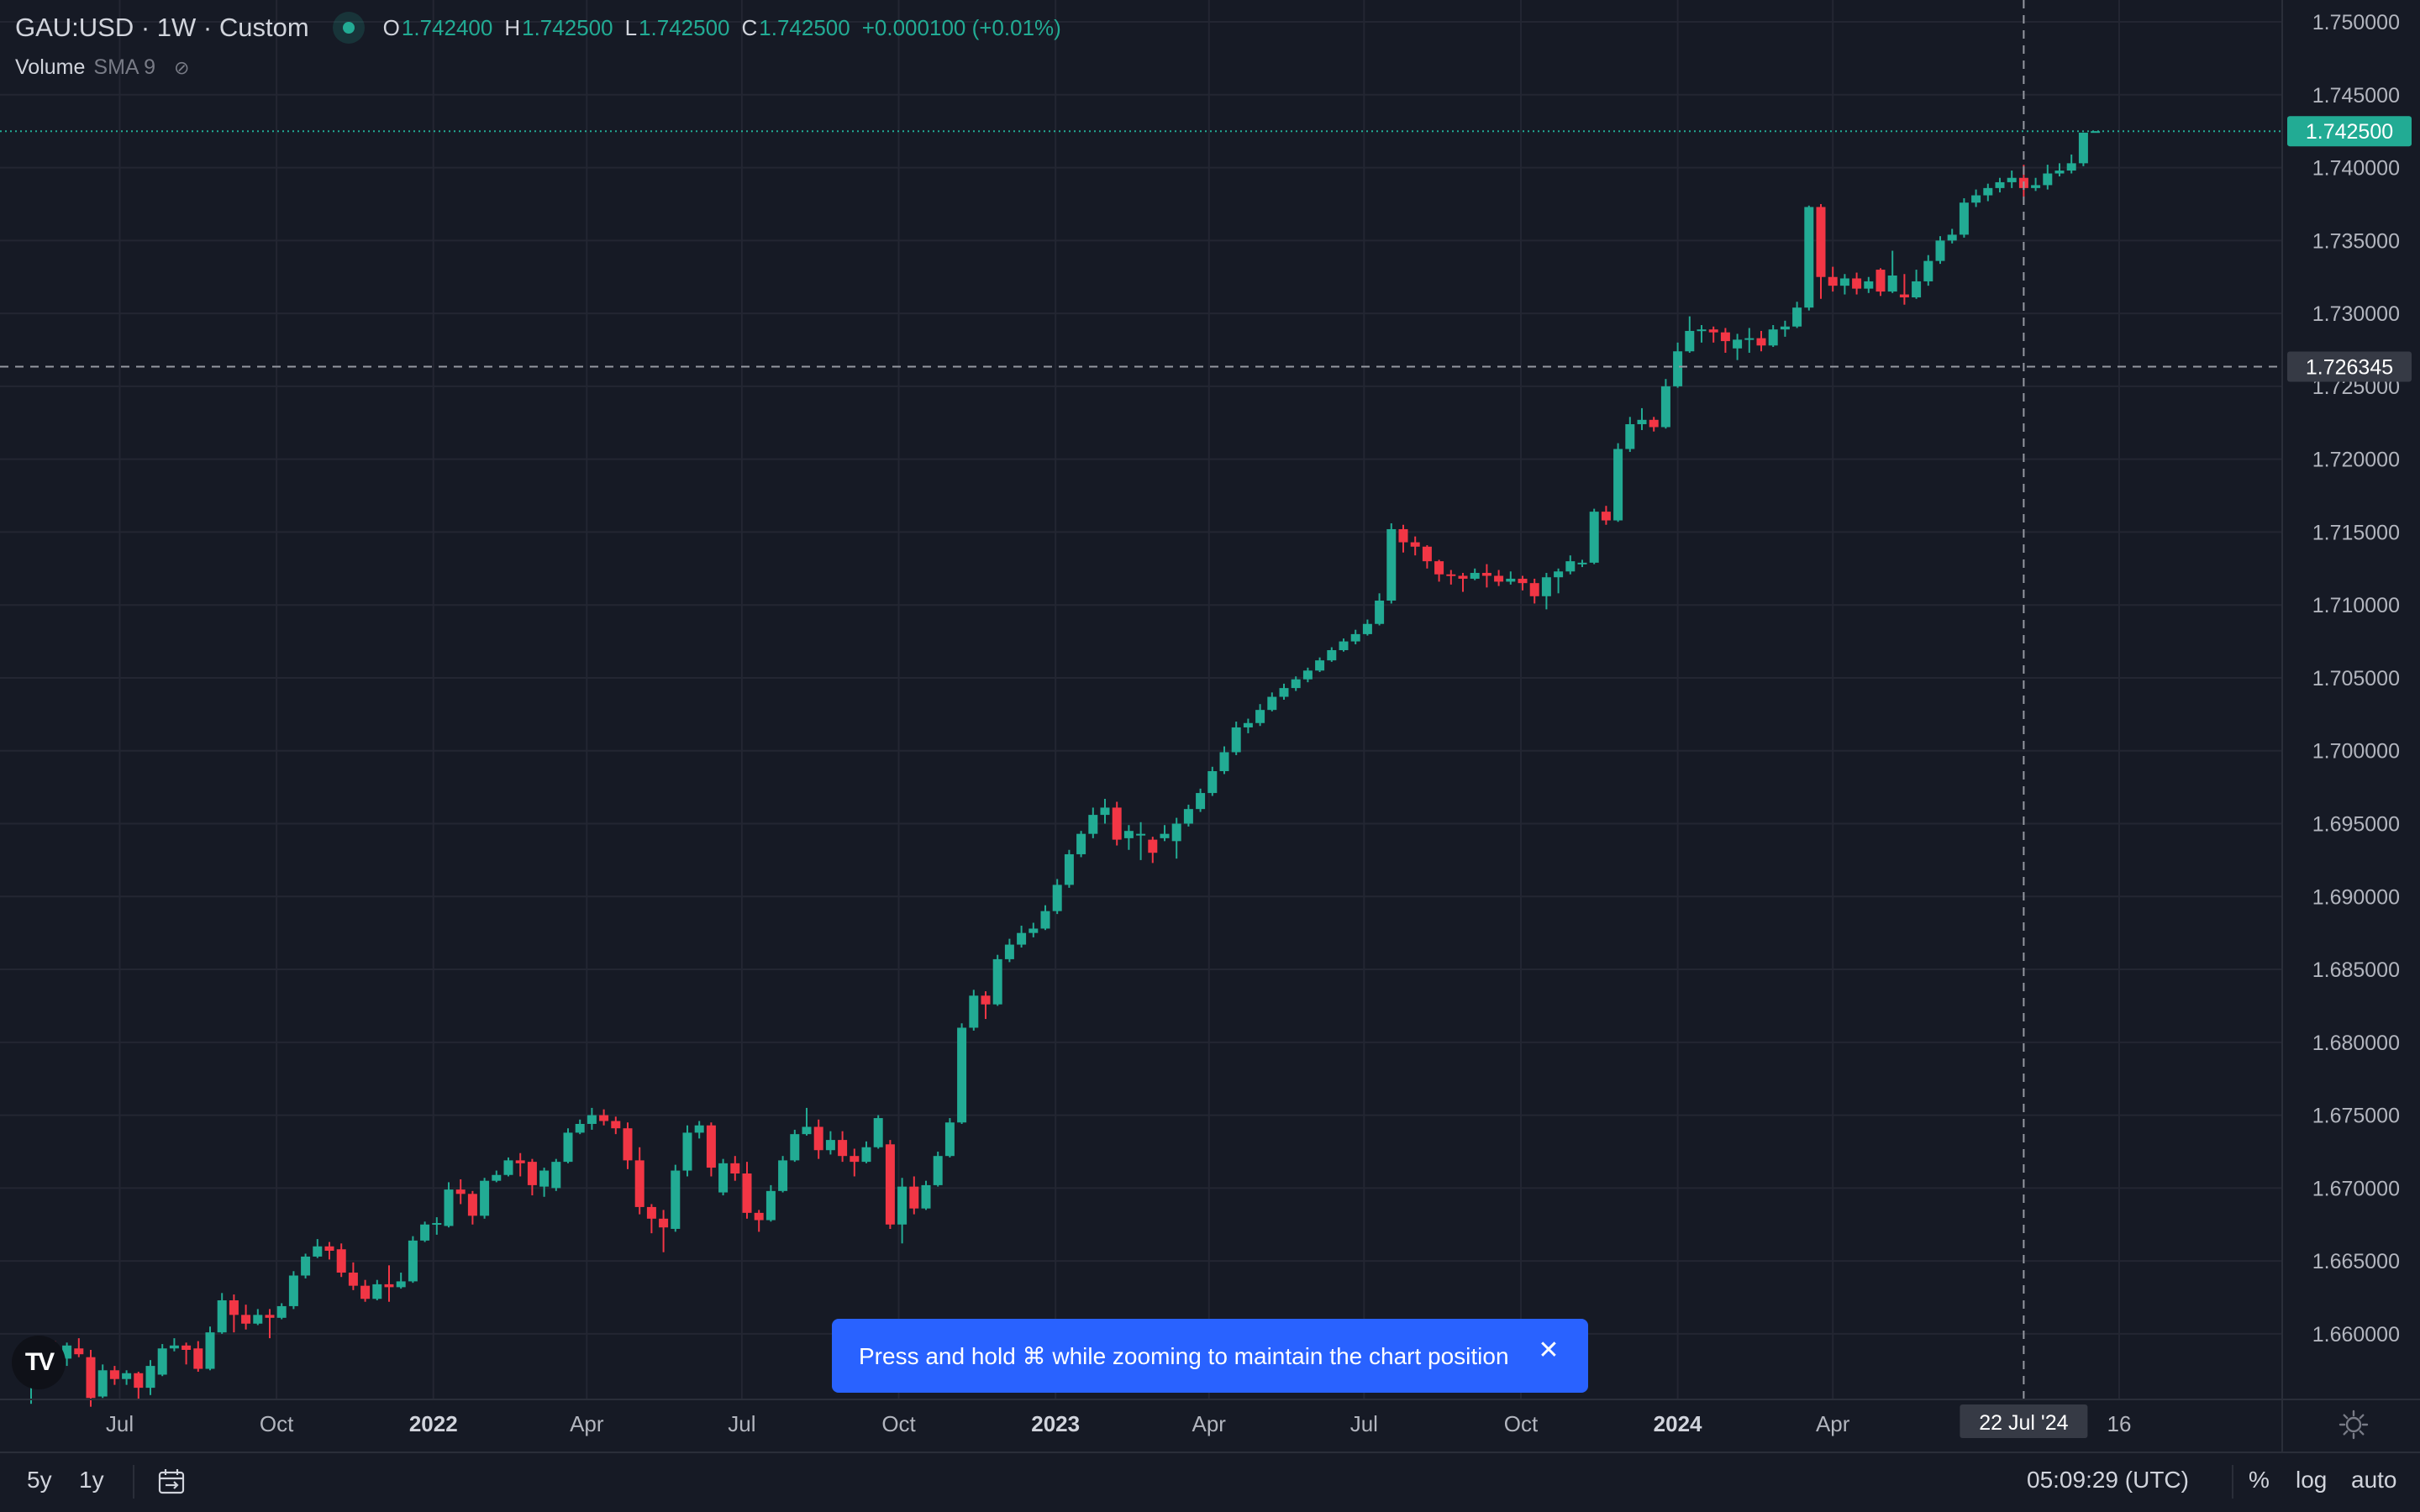 The height and width of the screenshot is (1512, 2420). What do you see at coordinates (2108, 1480) in the screenshot?
I see `utc-time: 05:09:29 (UTC)` at bounding box center [2108, 1480].